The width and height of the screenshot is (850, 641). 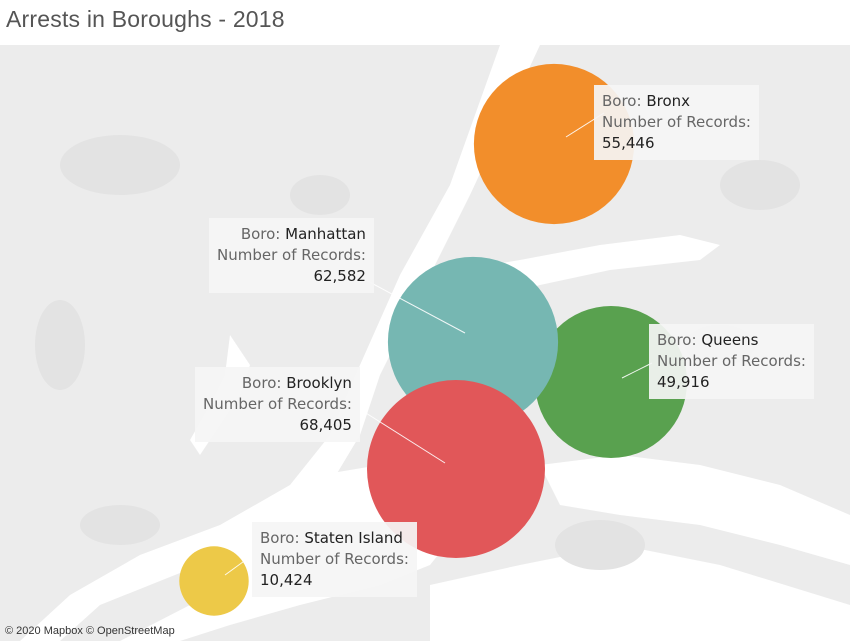 I want to click on page-title: Arrests in Boroughs - 2018, so click(x=145, y=19).